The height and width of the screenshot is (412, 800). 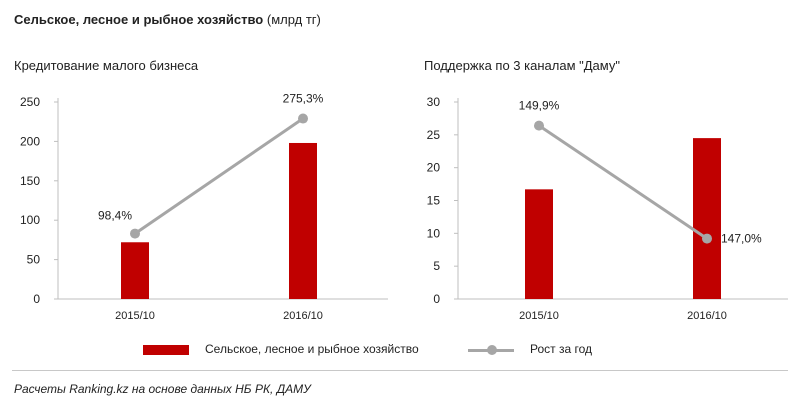 What do you see at coordinates (312, 349) in the screenshot?
I see `legend-bar-label: Сельское, лесное и рыбное хозяйство` at bounding box center [312, 349].